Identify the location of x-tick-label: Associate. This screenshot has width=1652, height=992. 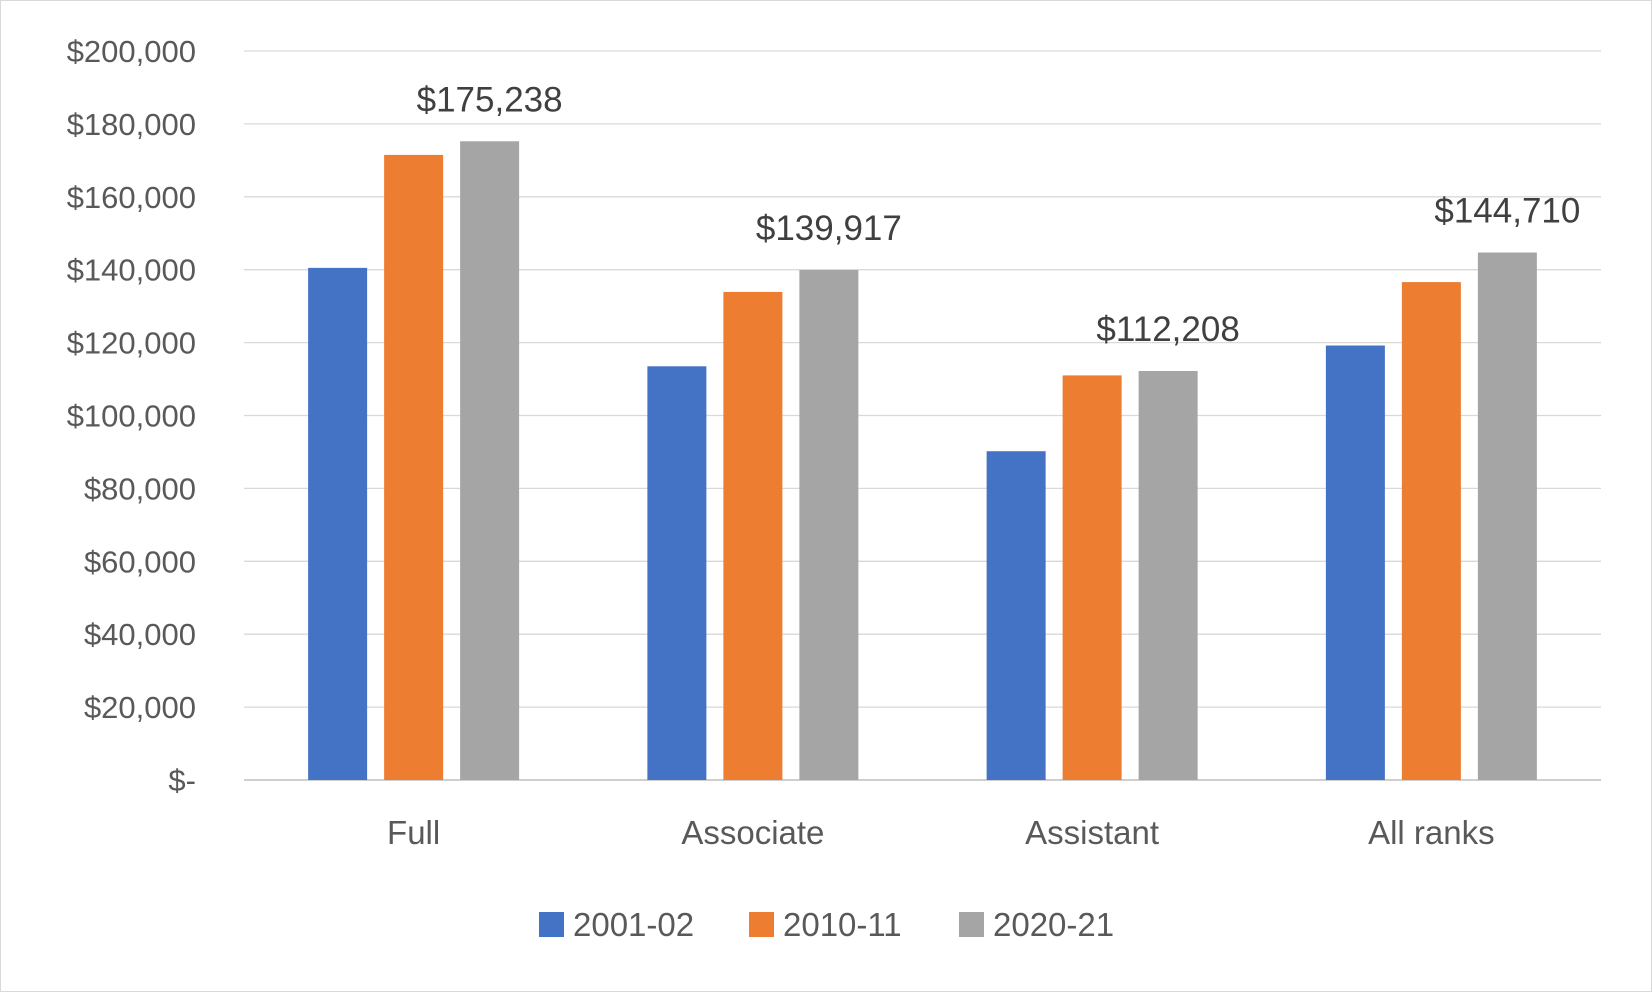
(752, 832).